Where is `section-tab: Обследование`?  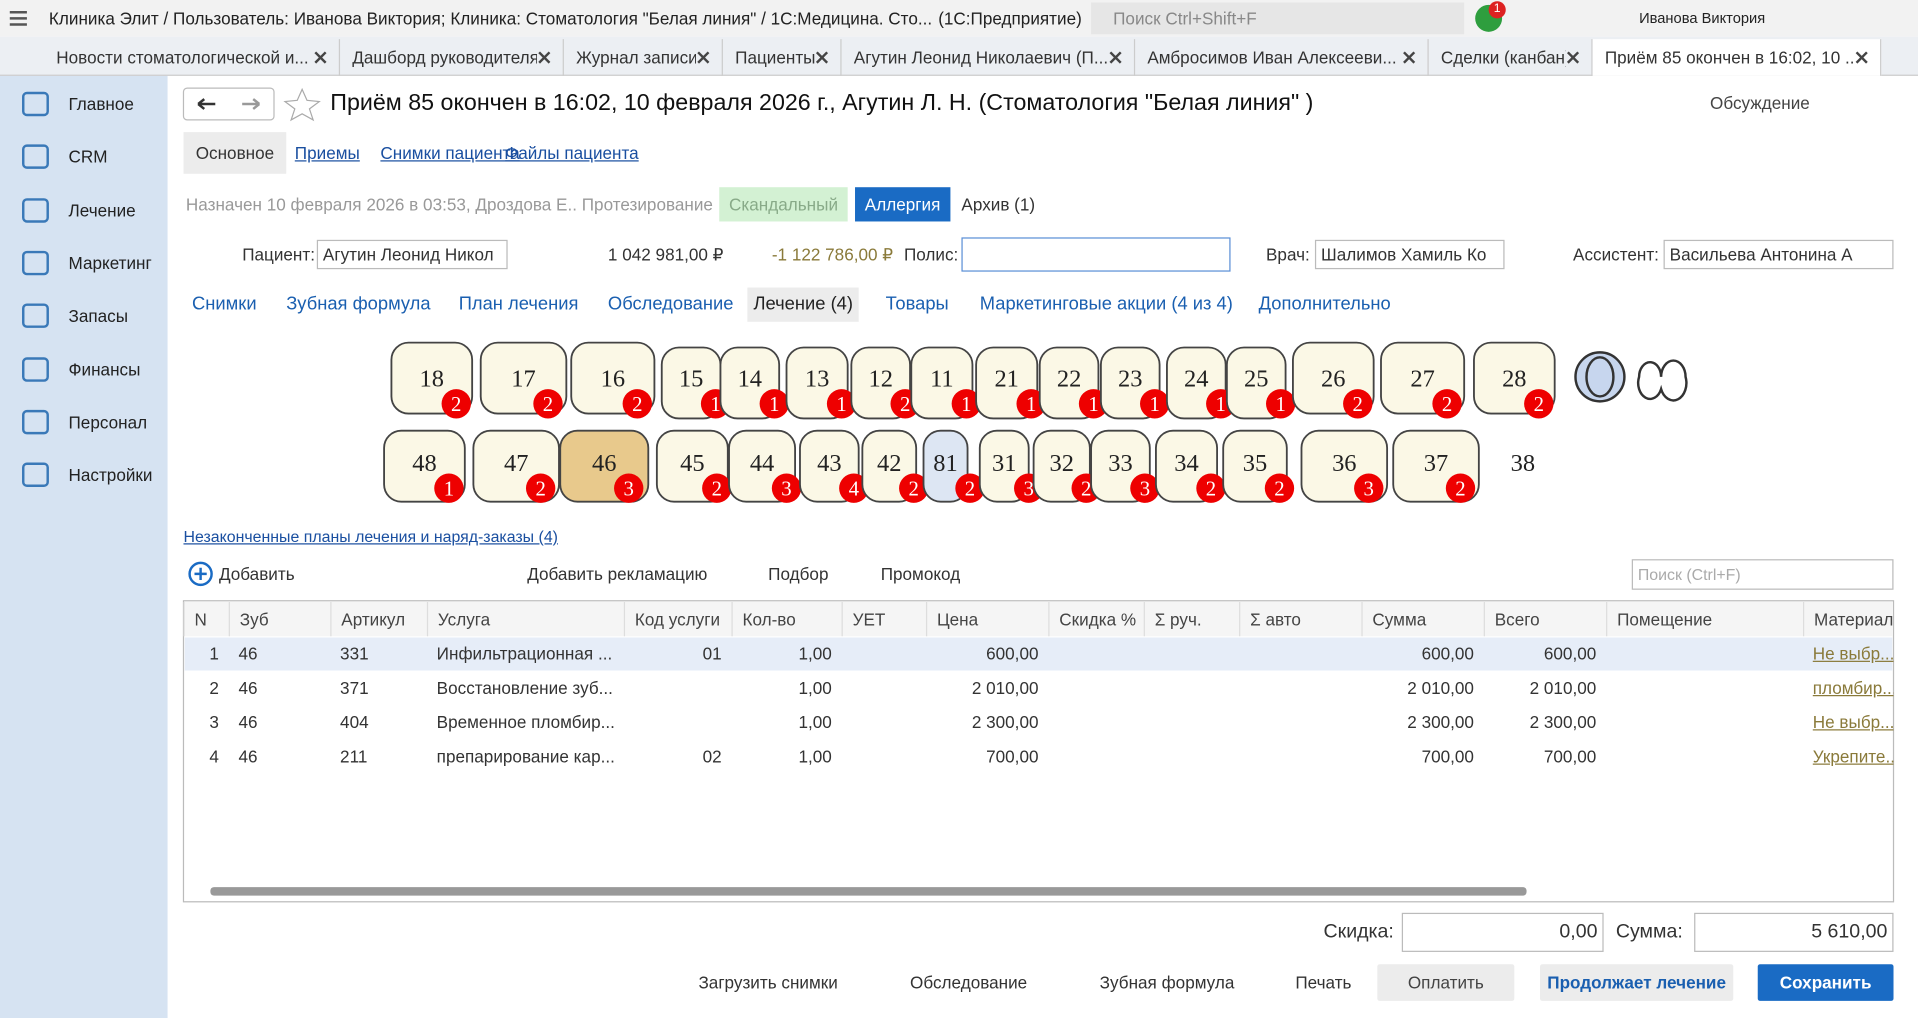 section-tab: Обследование is located at coordinates (670, 304).